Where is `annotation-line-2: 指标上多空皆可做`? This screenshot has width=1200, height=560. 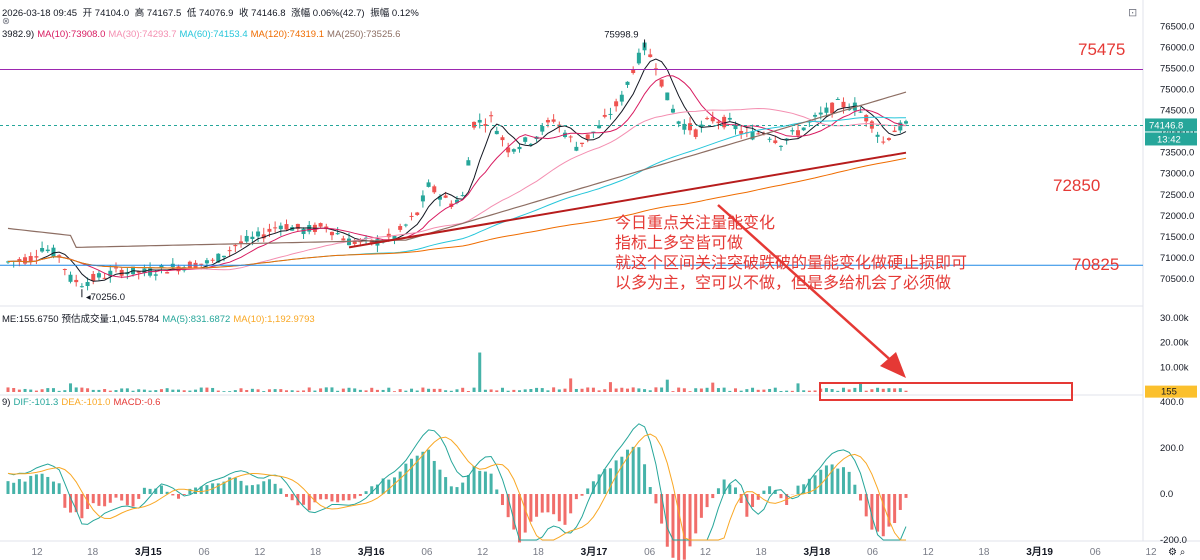 annotation-line-2: 指标上多空皆可做 is located at coordinates (679, 243).